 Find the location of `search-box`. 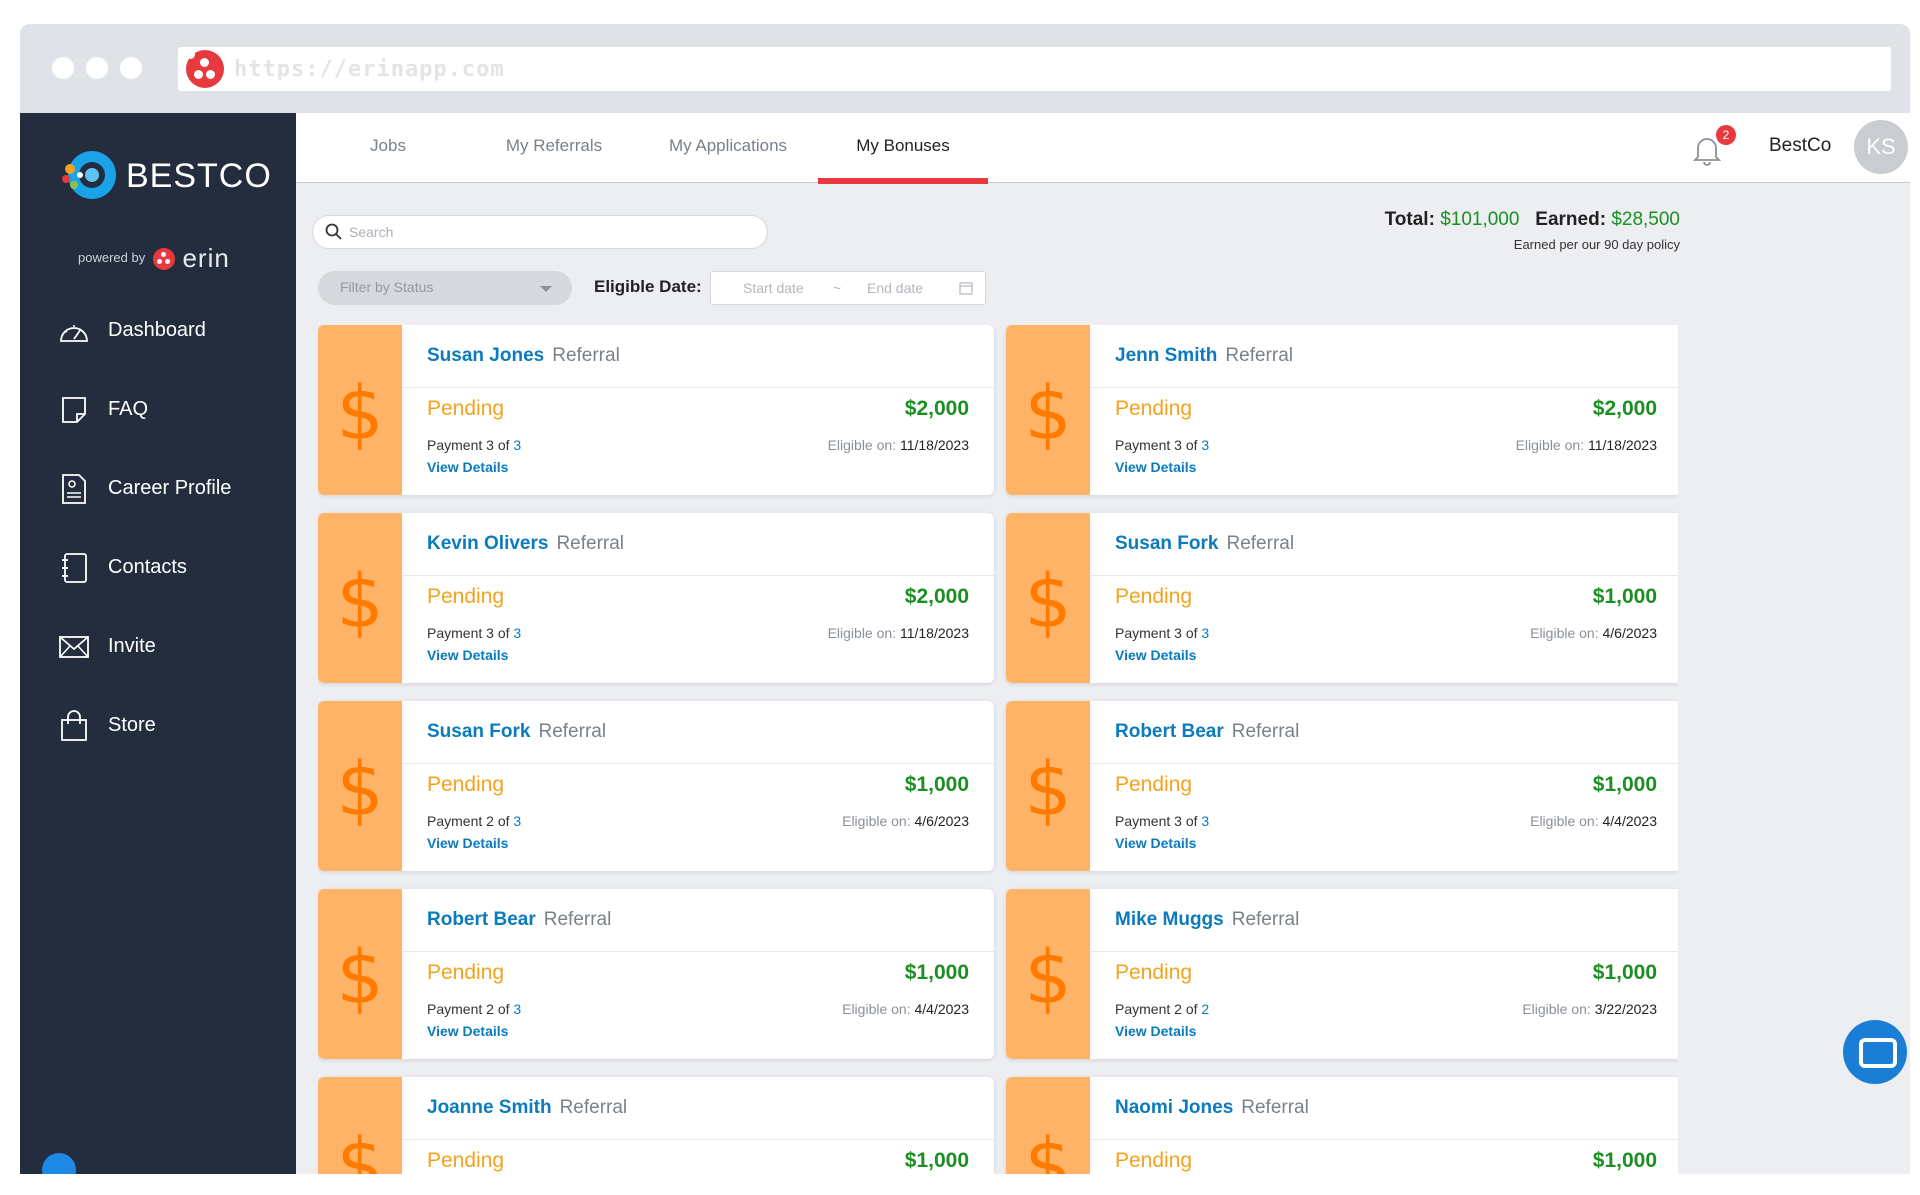

search-box is located at coordinates (540, 232).